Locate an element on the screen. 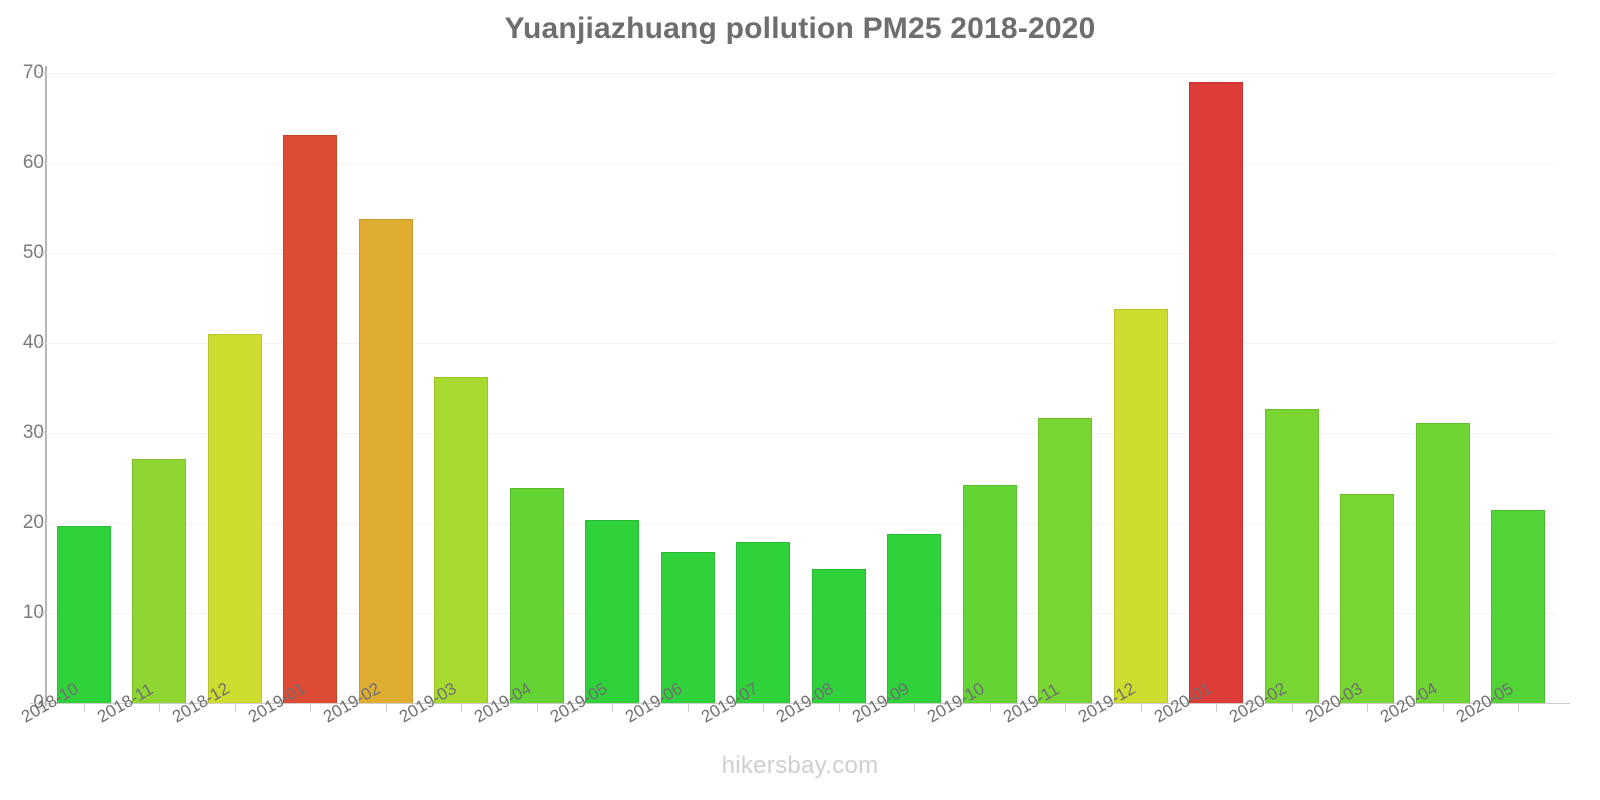 This screenshot has width=1600, height=800. y-axis-tick-label: 10 is located at coordinates (33, 612).